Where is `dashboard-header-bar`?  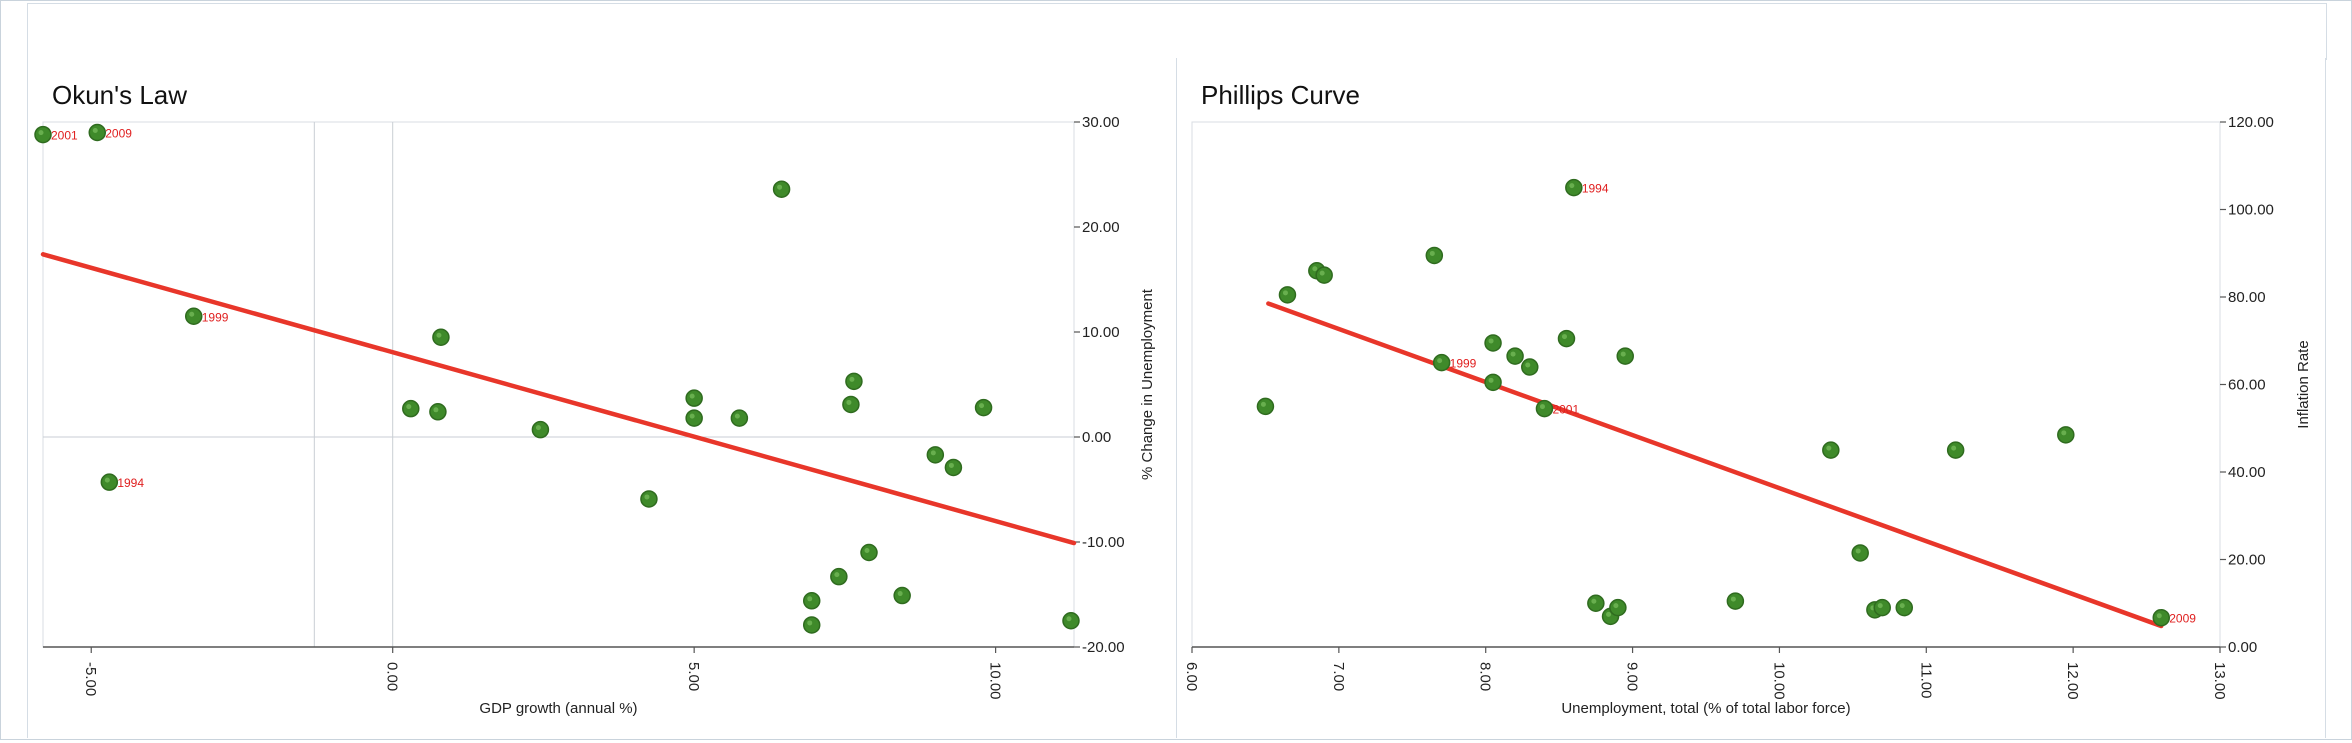 dashboard-header-bar is located at coordinates (1177, 31).